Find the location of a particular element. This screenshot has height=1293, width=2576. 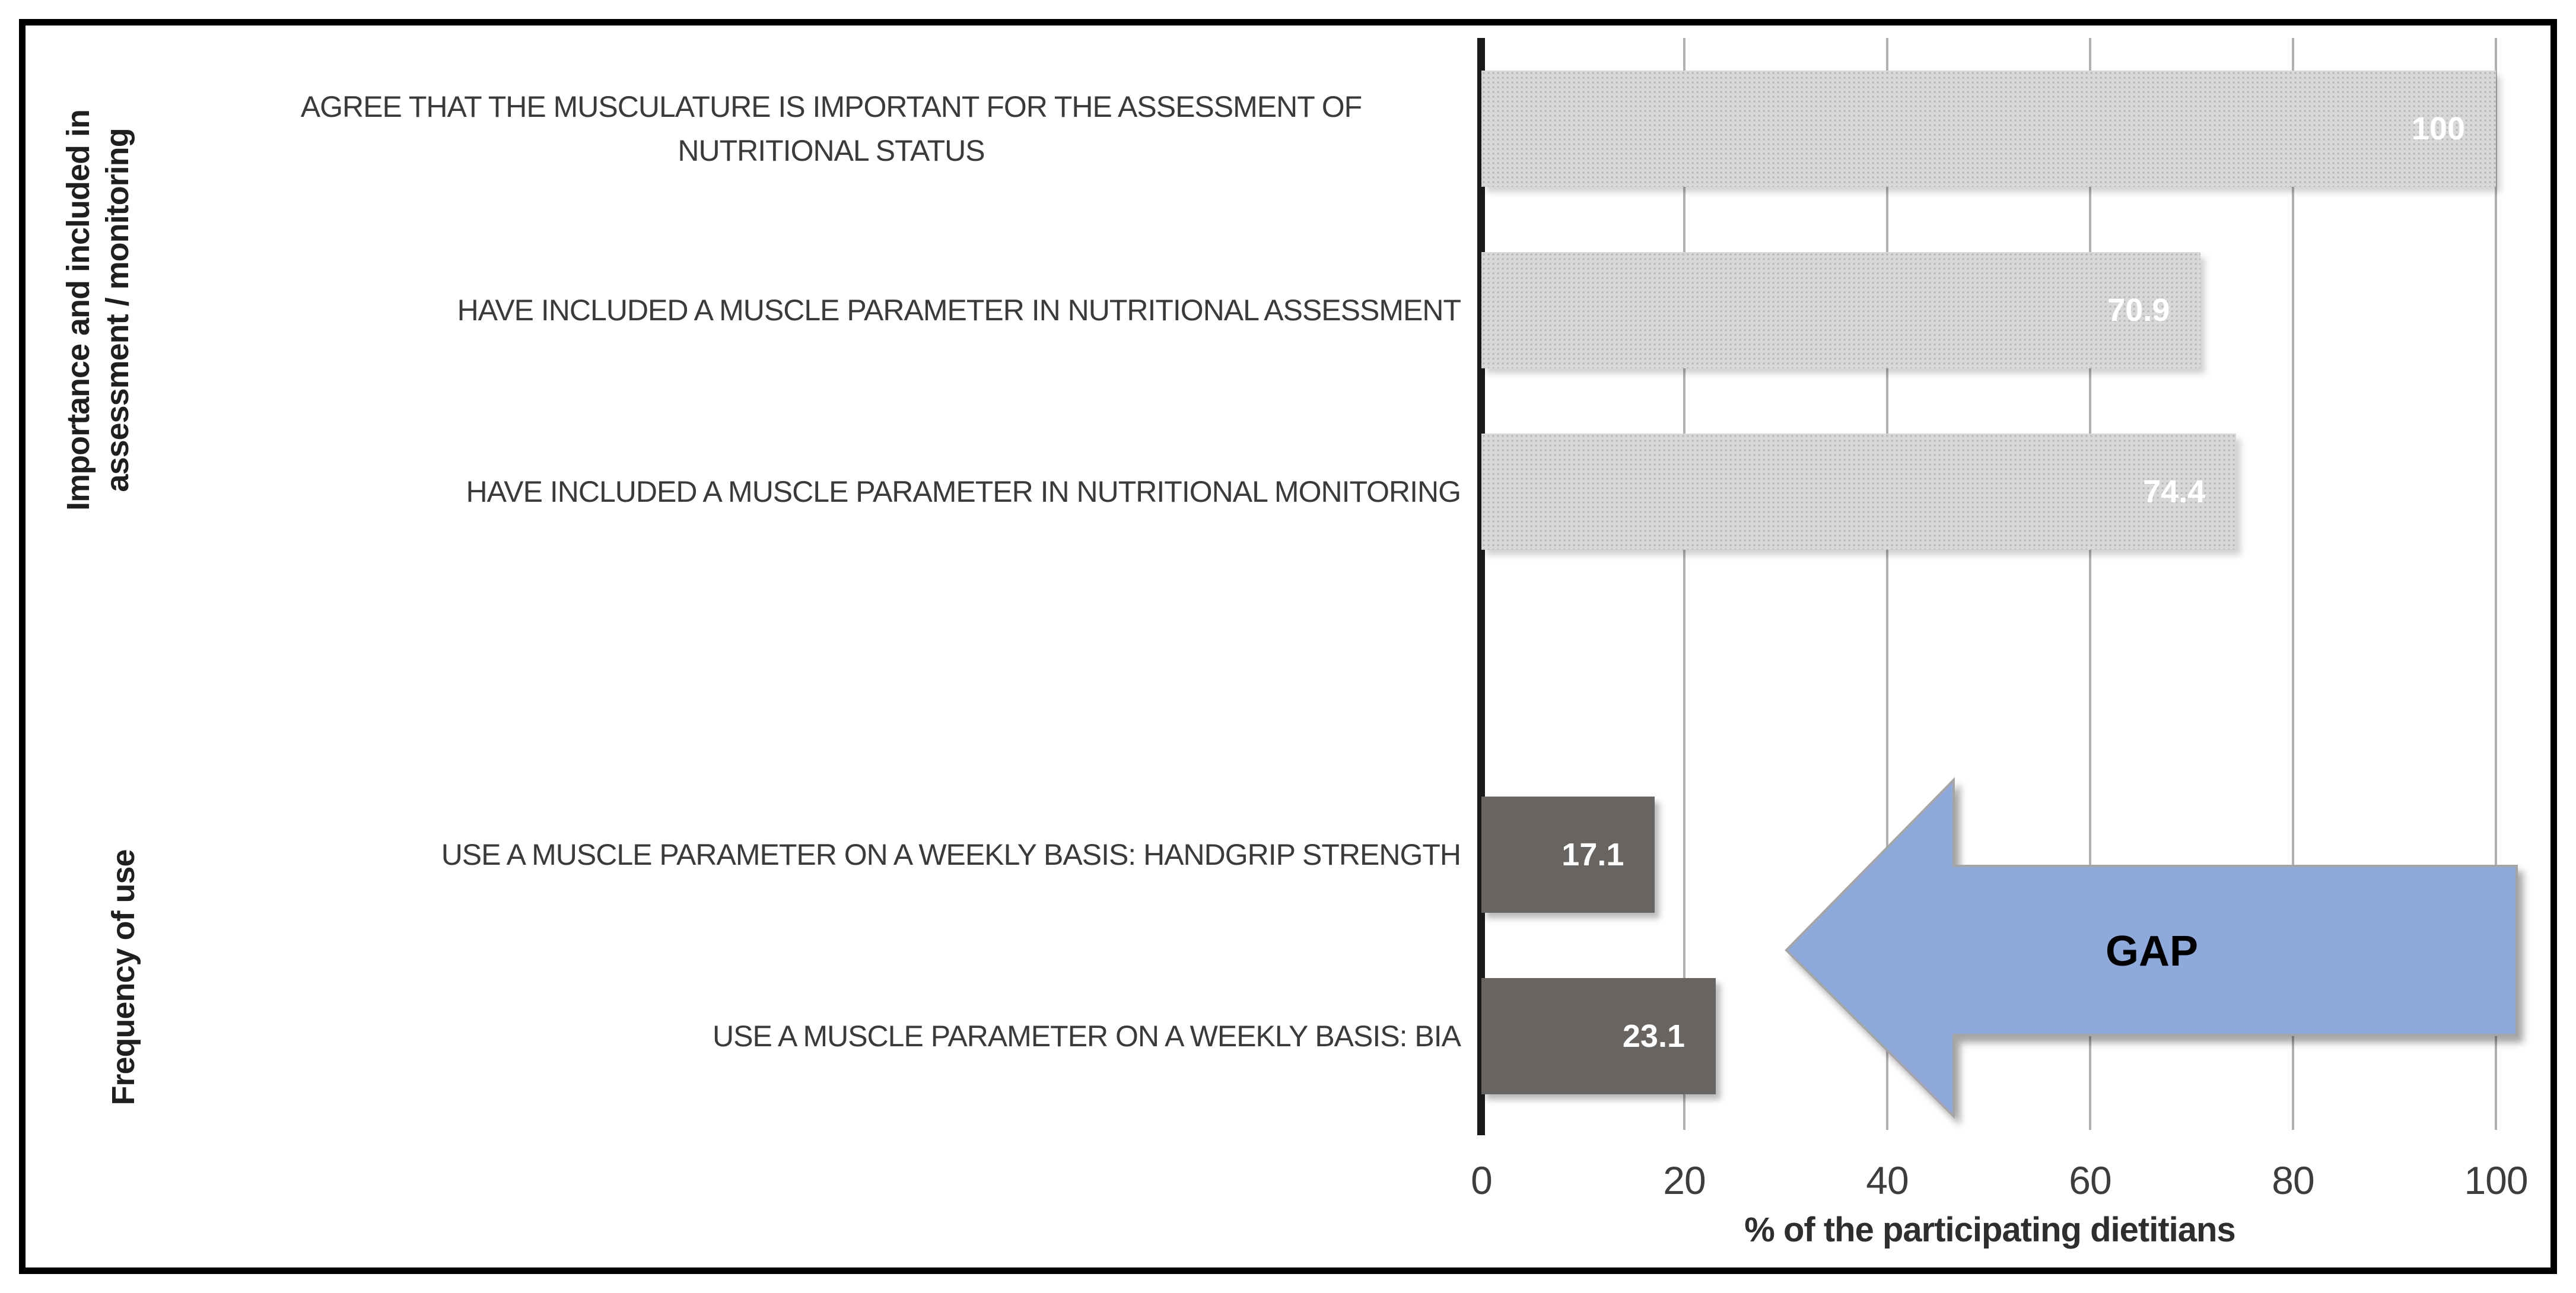

bar-value-label: 70.9 is located at coordinates (2138, 310).